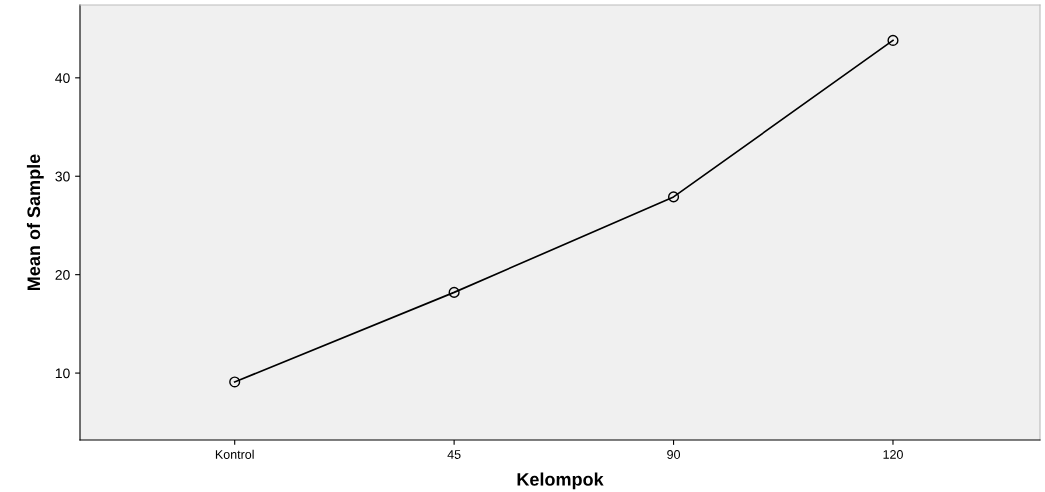 This screenshot has height=492, width=1045. What do you see at coordinates (35, 222) in the screenshot?
I see `y-axis-title: Mean of Sample` at bounding box center [35, 222].